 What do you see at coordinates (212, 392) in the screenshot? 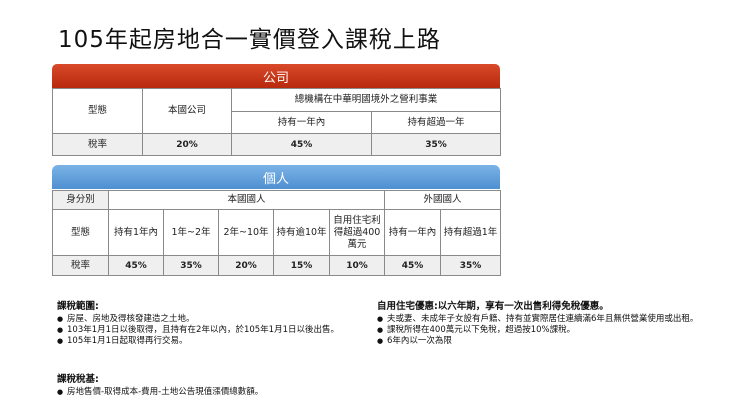
I see `tax-base-item: 房地售價-取得成本-費用-土地公告現值漲價總數額。` at bounding box center [212, 392].